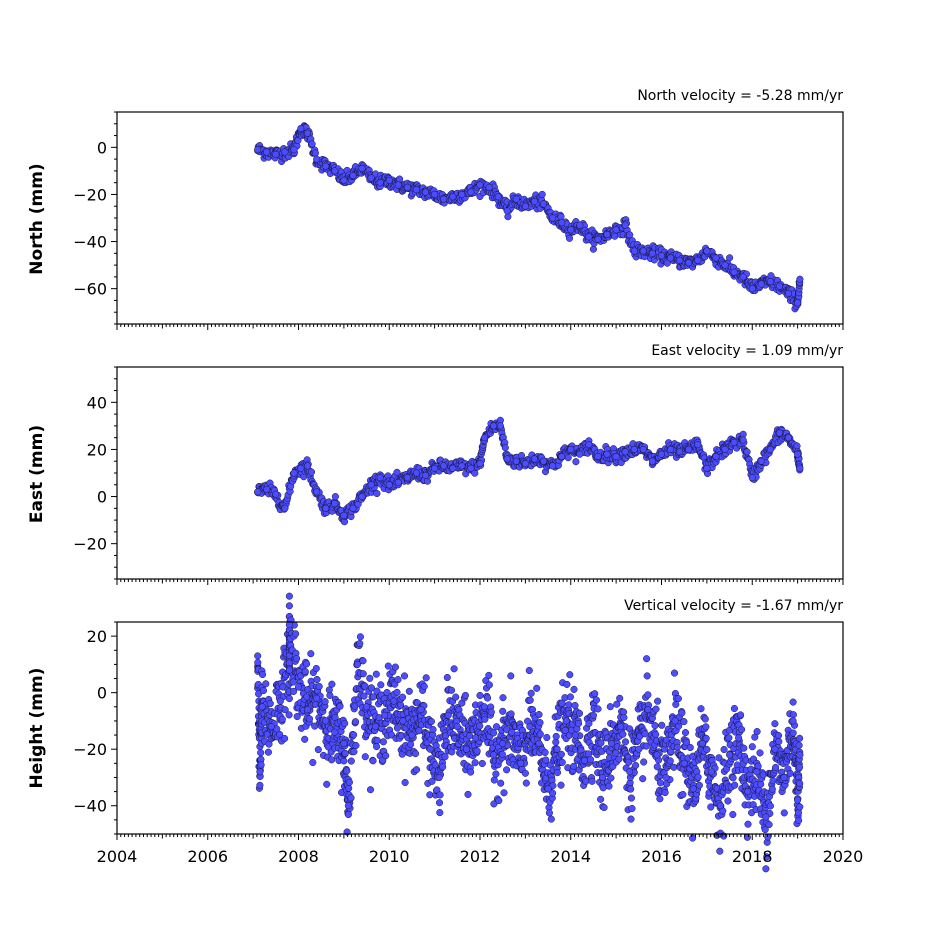  I want to click on east-y-tick-label: 20, so click(97, 449).